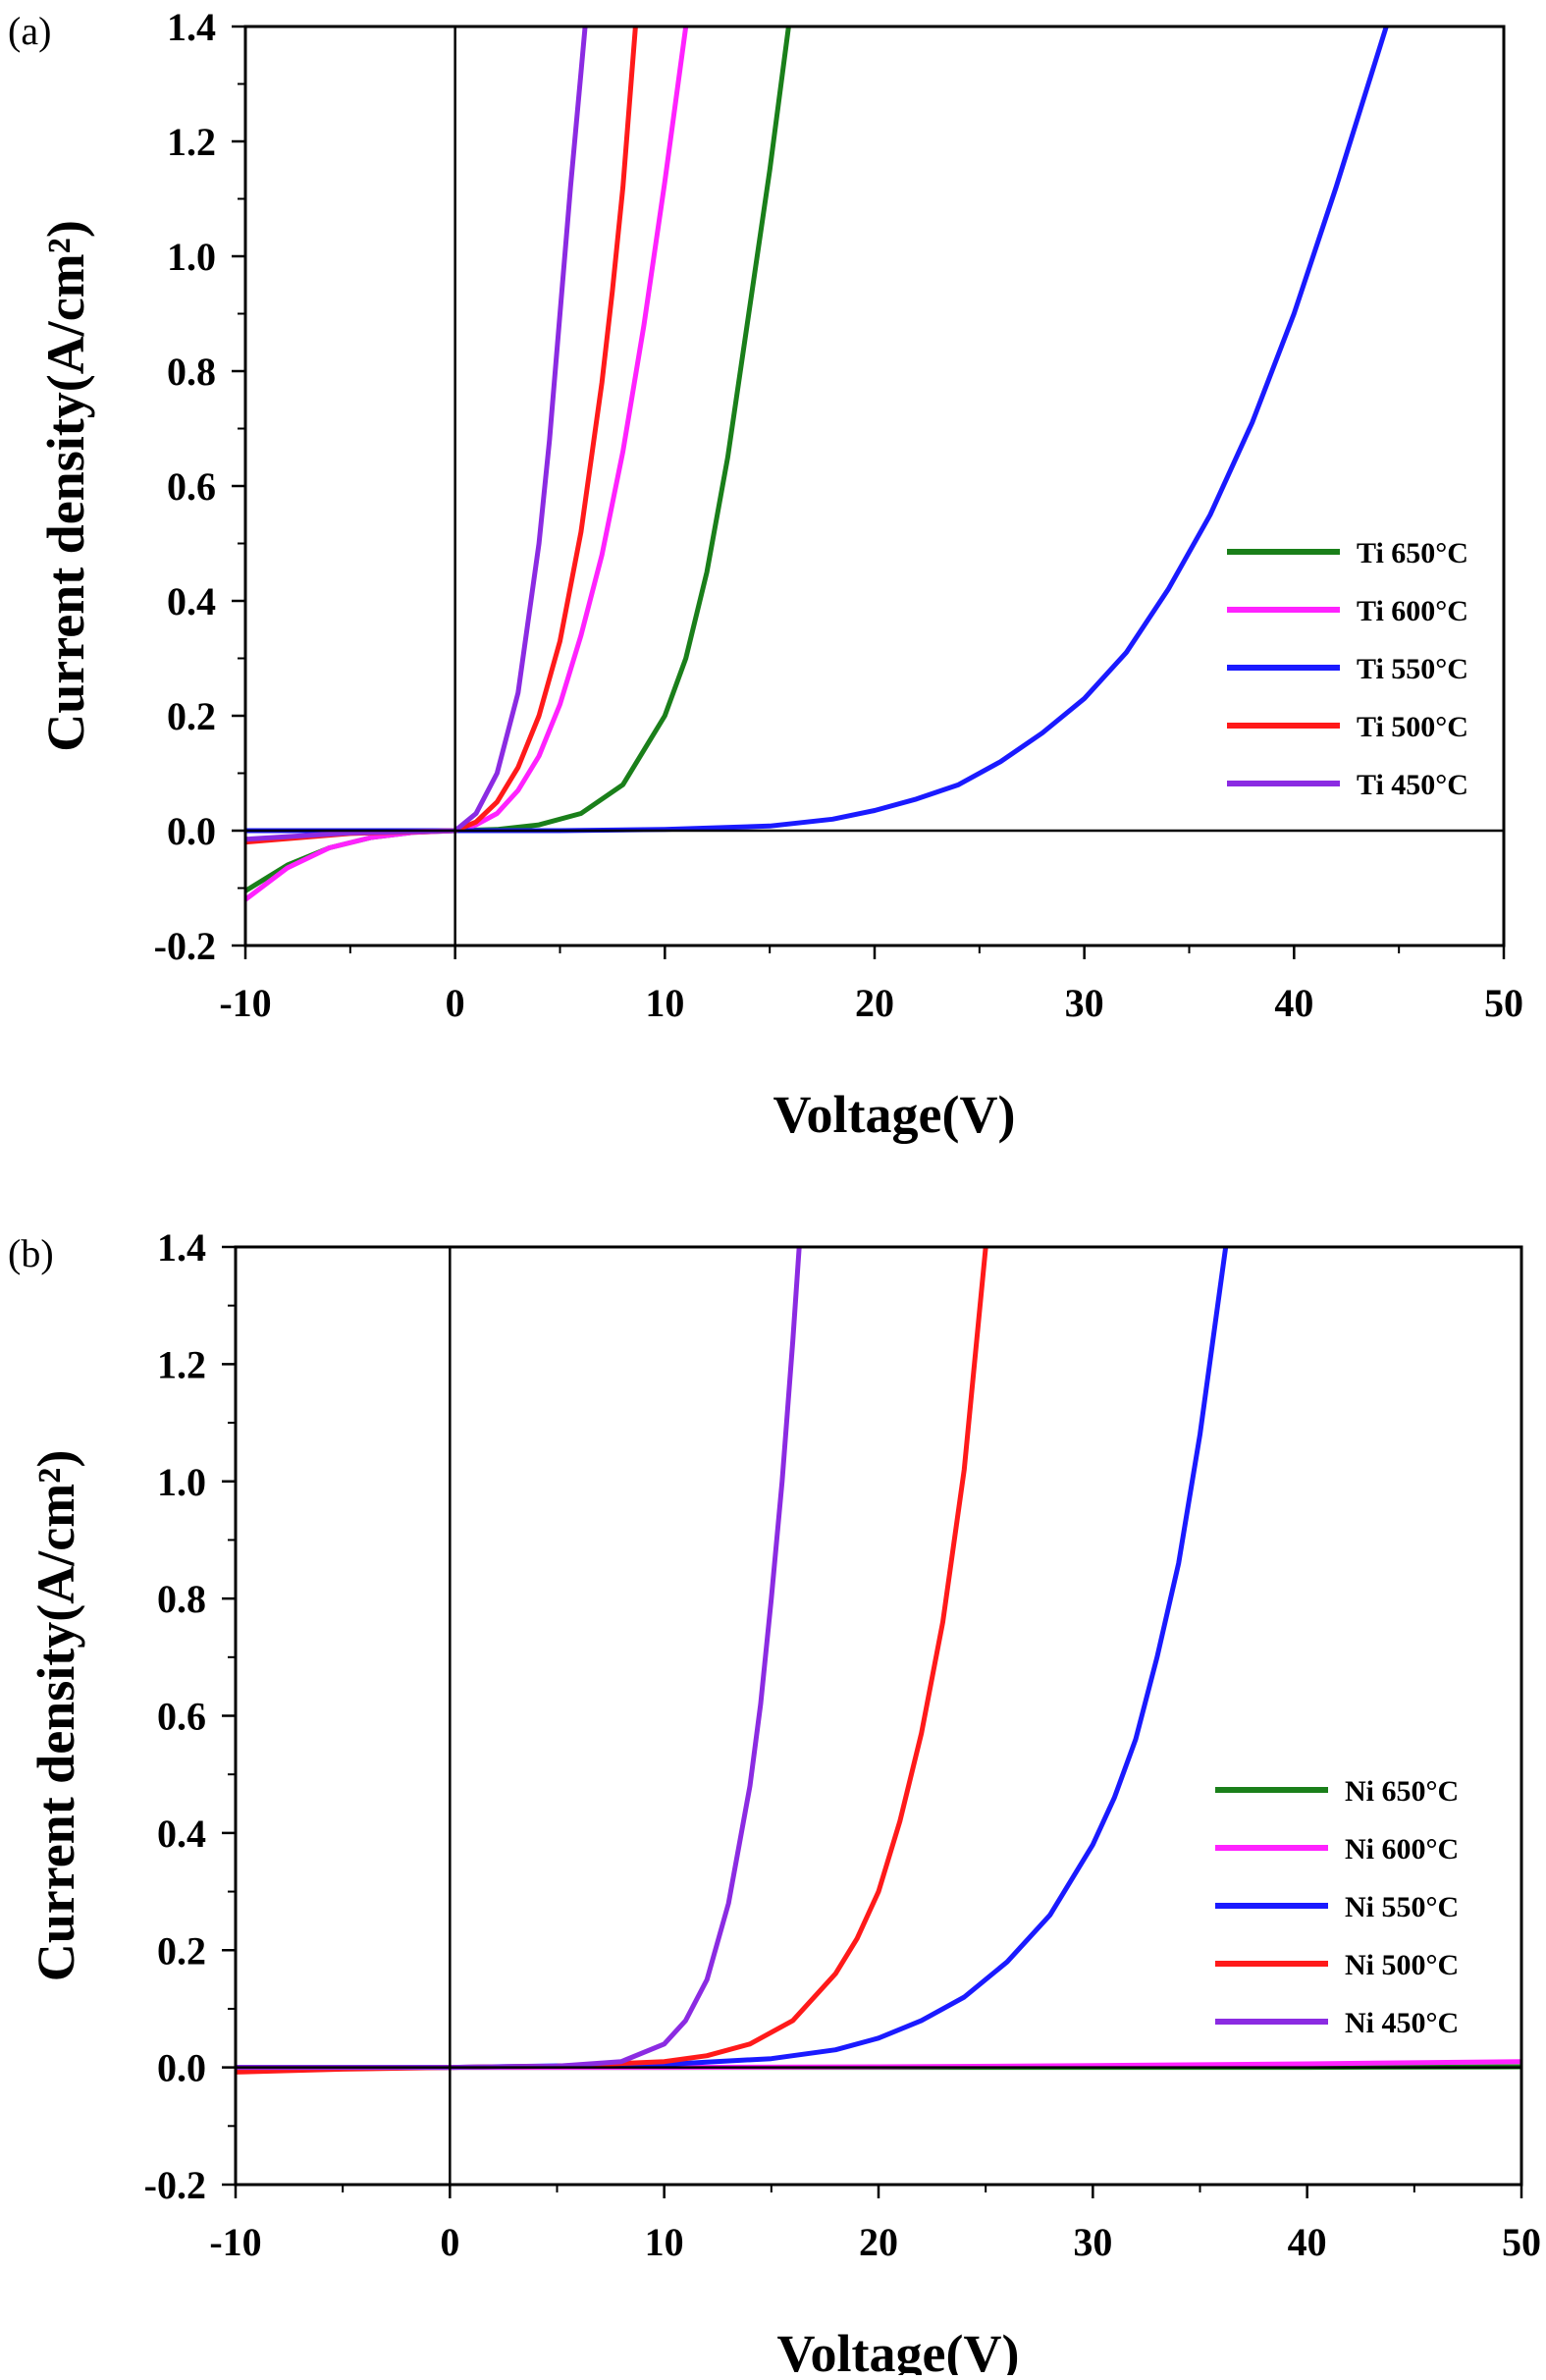  I want to click on legend-label-3: Ni 500°C, so click(1402, 1965).